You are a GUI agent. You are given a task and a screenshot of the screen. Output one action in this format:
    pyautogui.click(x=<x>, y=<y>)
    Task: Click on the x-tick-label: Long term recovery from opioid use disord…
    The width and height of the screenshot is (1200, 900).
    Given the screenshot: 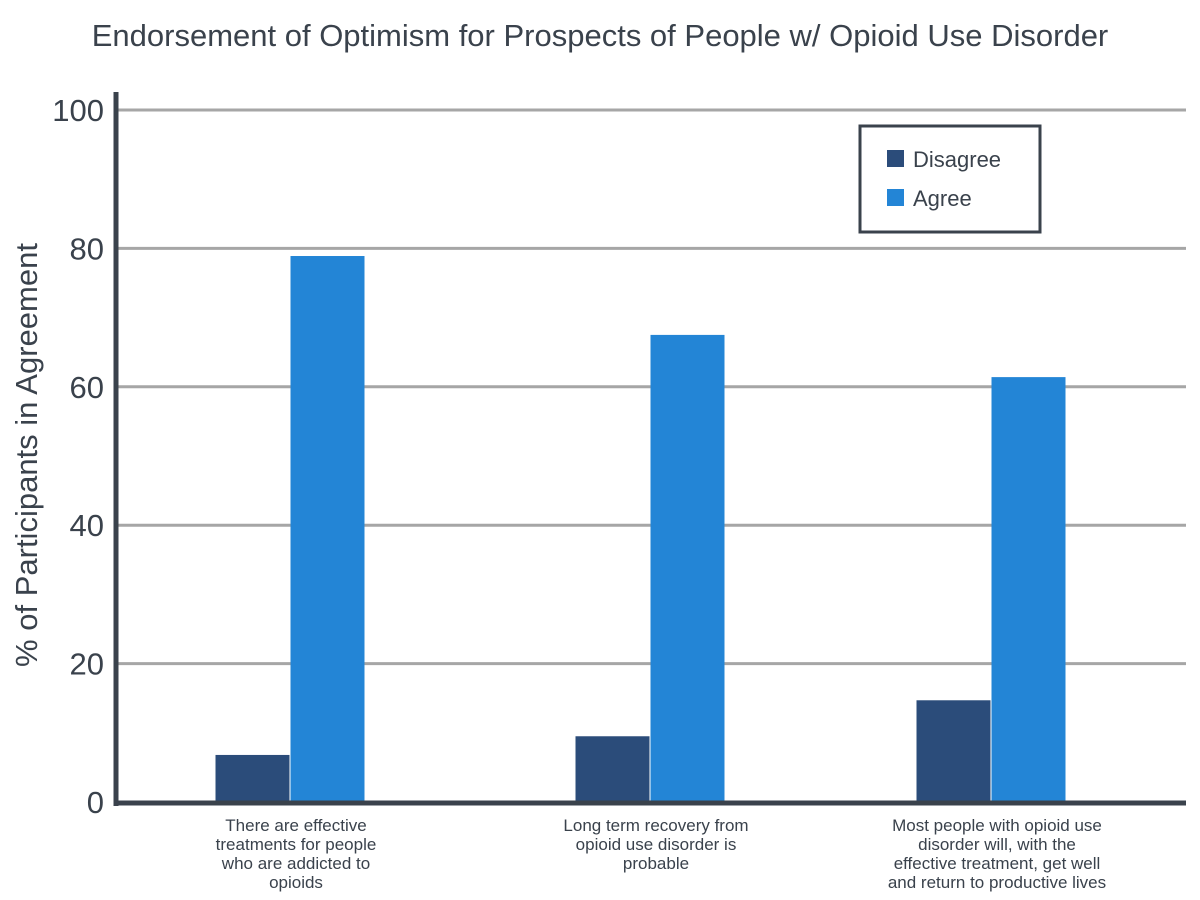 What is the action you would take?
    pyautogui.click(x=655, y=844)
    